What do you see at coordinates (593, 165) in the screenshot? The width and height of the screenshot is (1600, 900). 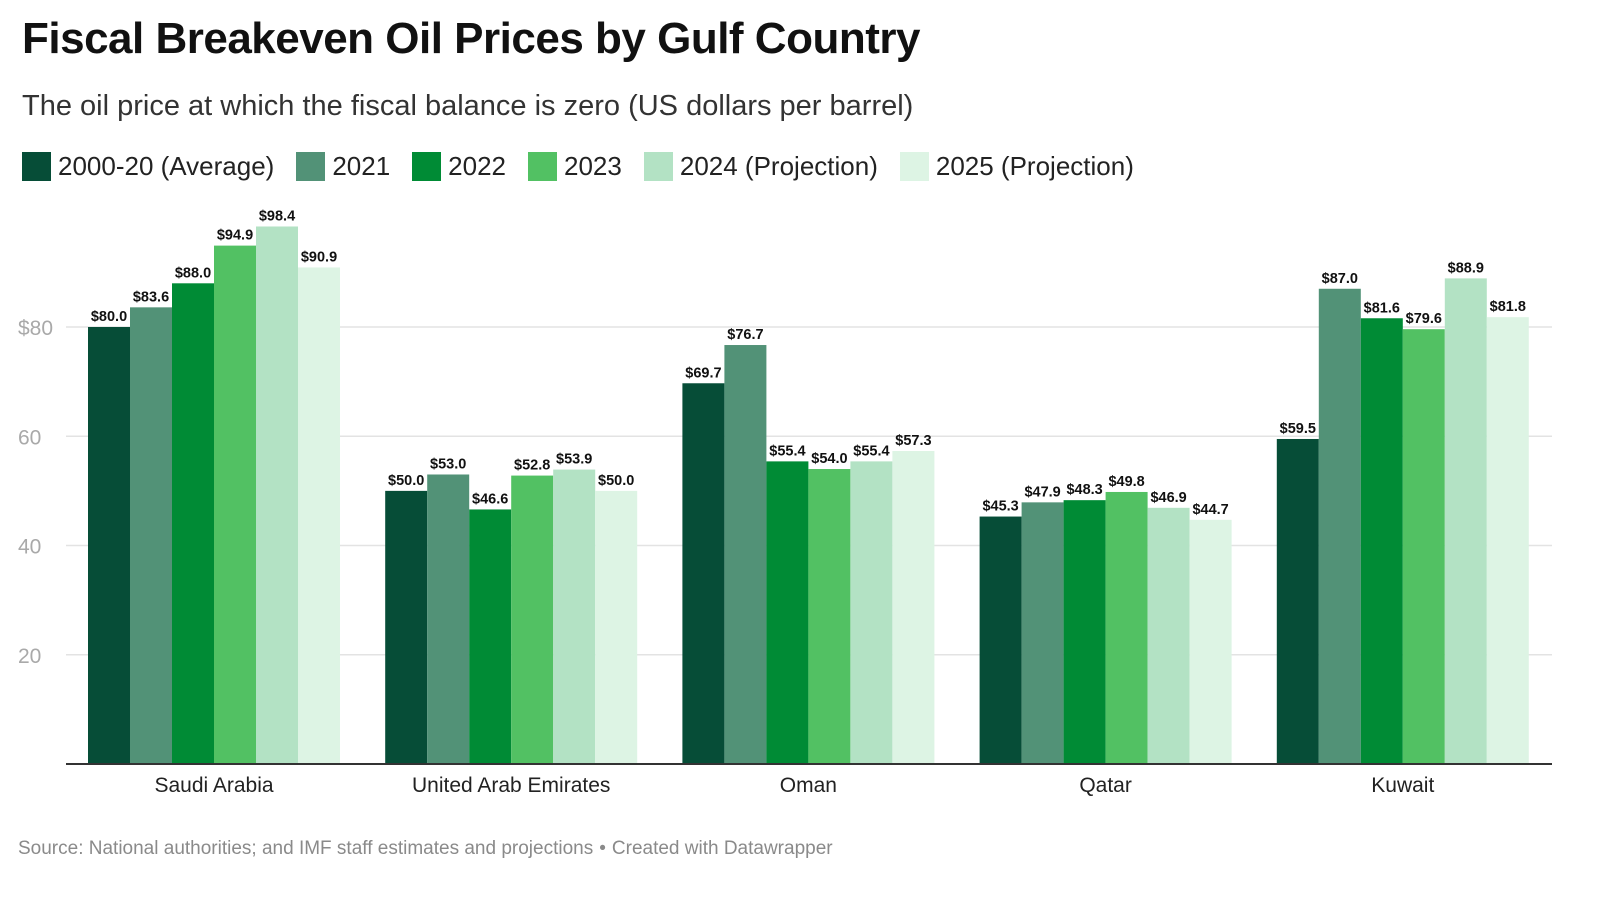 I see `legend-label: 2023` at bounding box center [593, 165].